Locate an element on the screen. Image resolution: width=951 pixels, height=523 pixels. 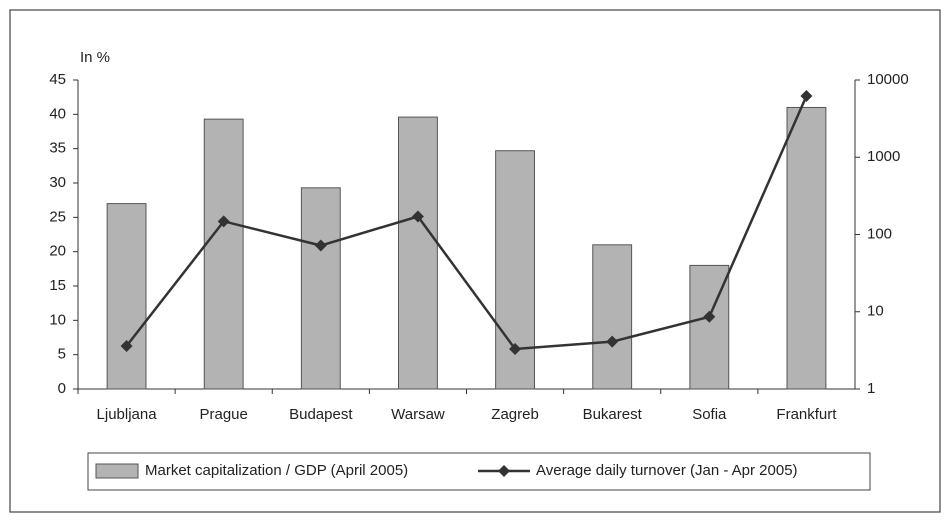
y2-tick-label: 1 is located at coordinates (871, 388).